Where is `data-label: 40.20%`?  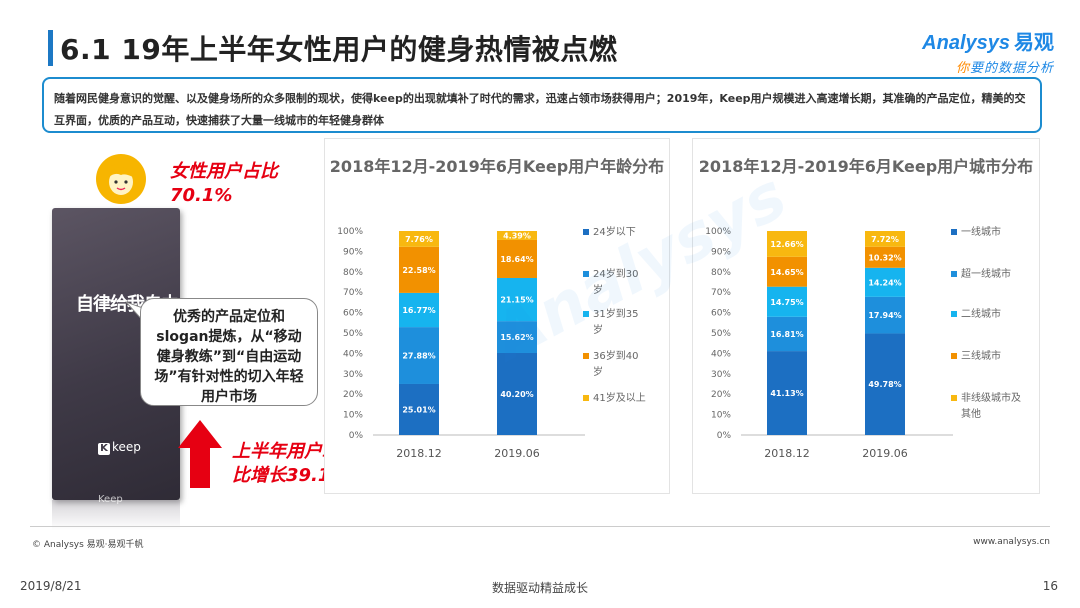
data-label: 40.20% is located at coordinates (516, 394).